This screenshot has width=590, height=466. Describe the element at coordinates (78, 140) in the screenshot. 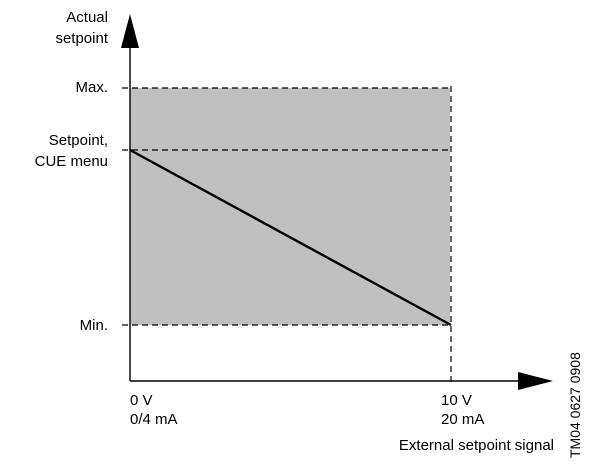

I see `setpoint-label-line1: Setpoint,` at that location.